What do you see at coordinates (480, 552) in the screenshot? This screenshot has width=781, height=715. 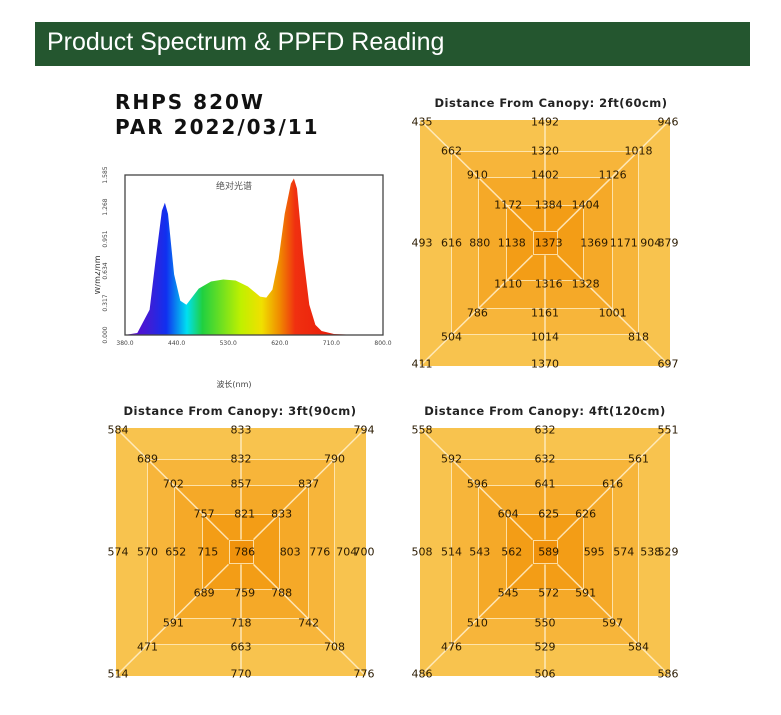 I see `ppfd-reading: 543` at bounding box center [480, 552].